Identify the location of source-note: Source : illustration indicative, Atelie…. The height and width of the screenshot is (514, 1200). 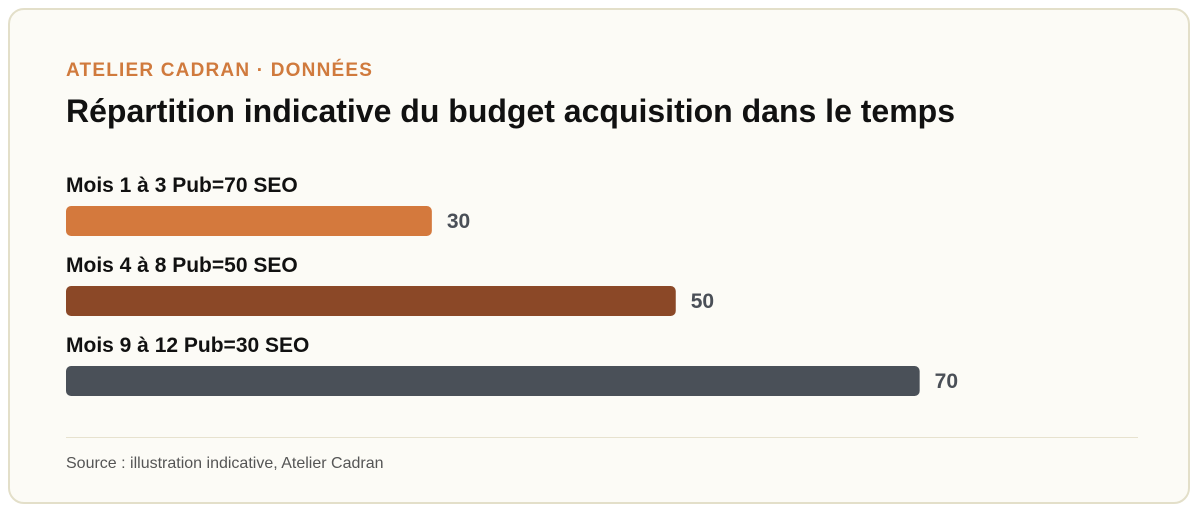
(225, 463).